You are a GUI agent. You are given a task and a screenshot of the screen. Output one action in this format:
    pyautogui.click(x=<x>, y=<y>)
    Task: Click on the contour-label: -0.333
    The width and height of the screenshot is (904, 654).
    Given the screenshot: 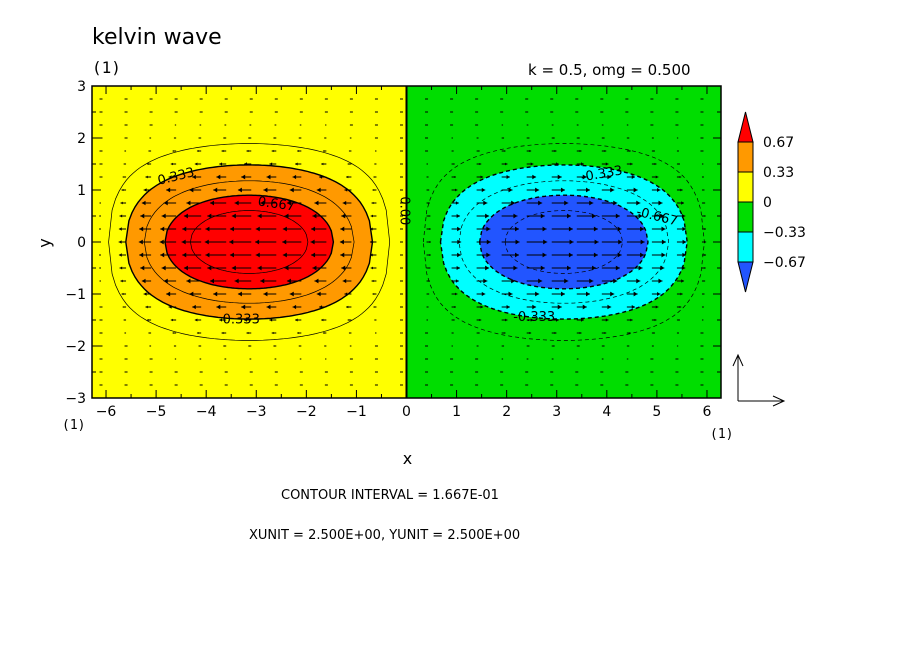 What is the action you would take?
    pyautogui.click(x=602, y=174)
    